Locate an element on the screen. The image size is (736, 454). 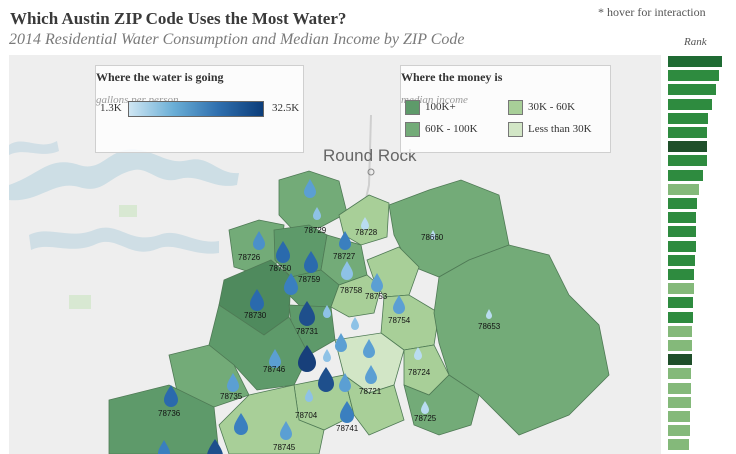
rank-label: Rank is located at coordinates (695, 42).